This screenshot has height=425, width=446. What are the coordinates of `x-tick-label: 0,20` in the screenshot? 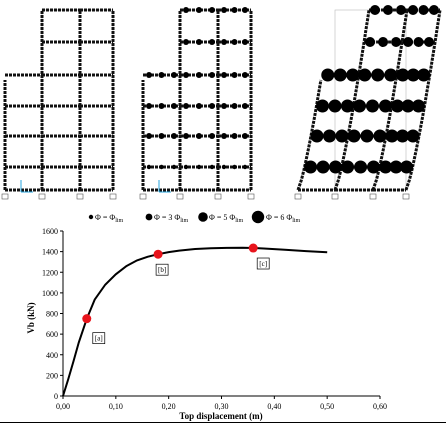 It's located at (169, 406).